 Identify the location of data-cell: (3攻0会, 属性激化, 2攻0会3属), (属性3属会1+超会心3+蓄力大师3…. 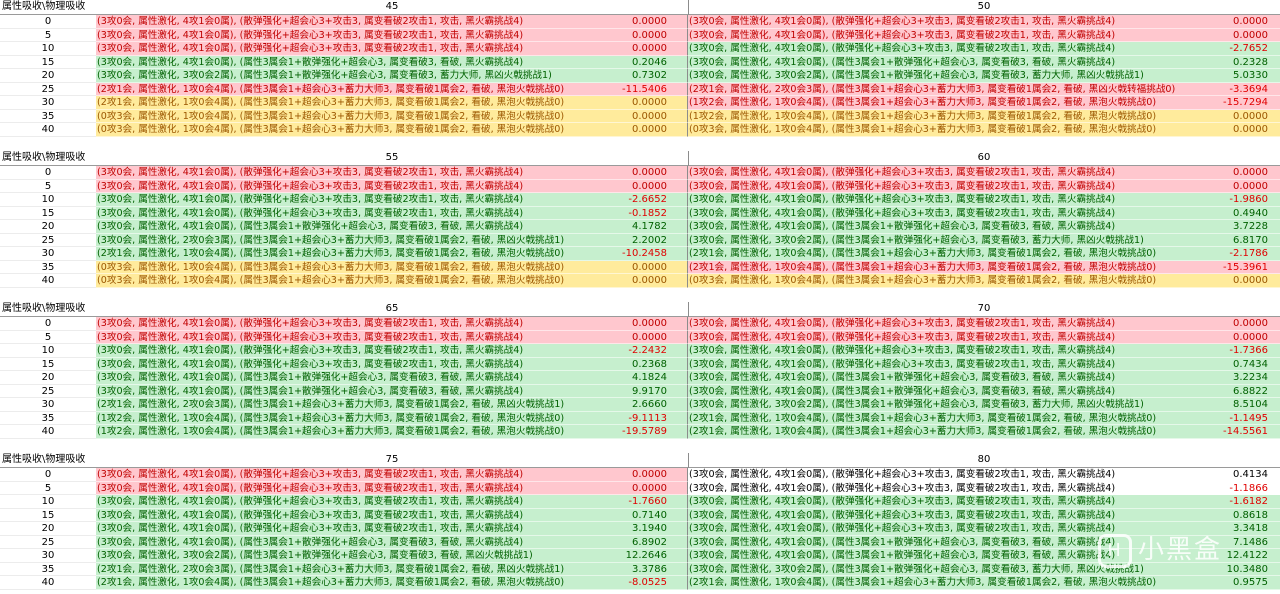
(392, 240).